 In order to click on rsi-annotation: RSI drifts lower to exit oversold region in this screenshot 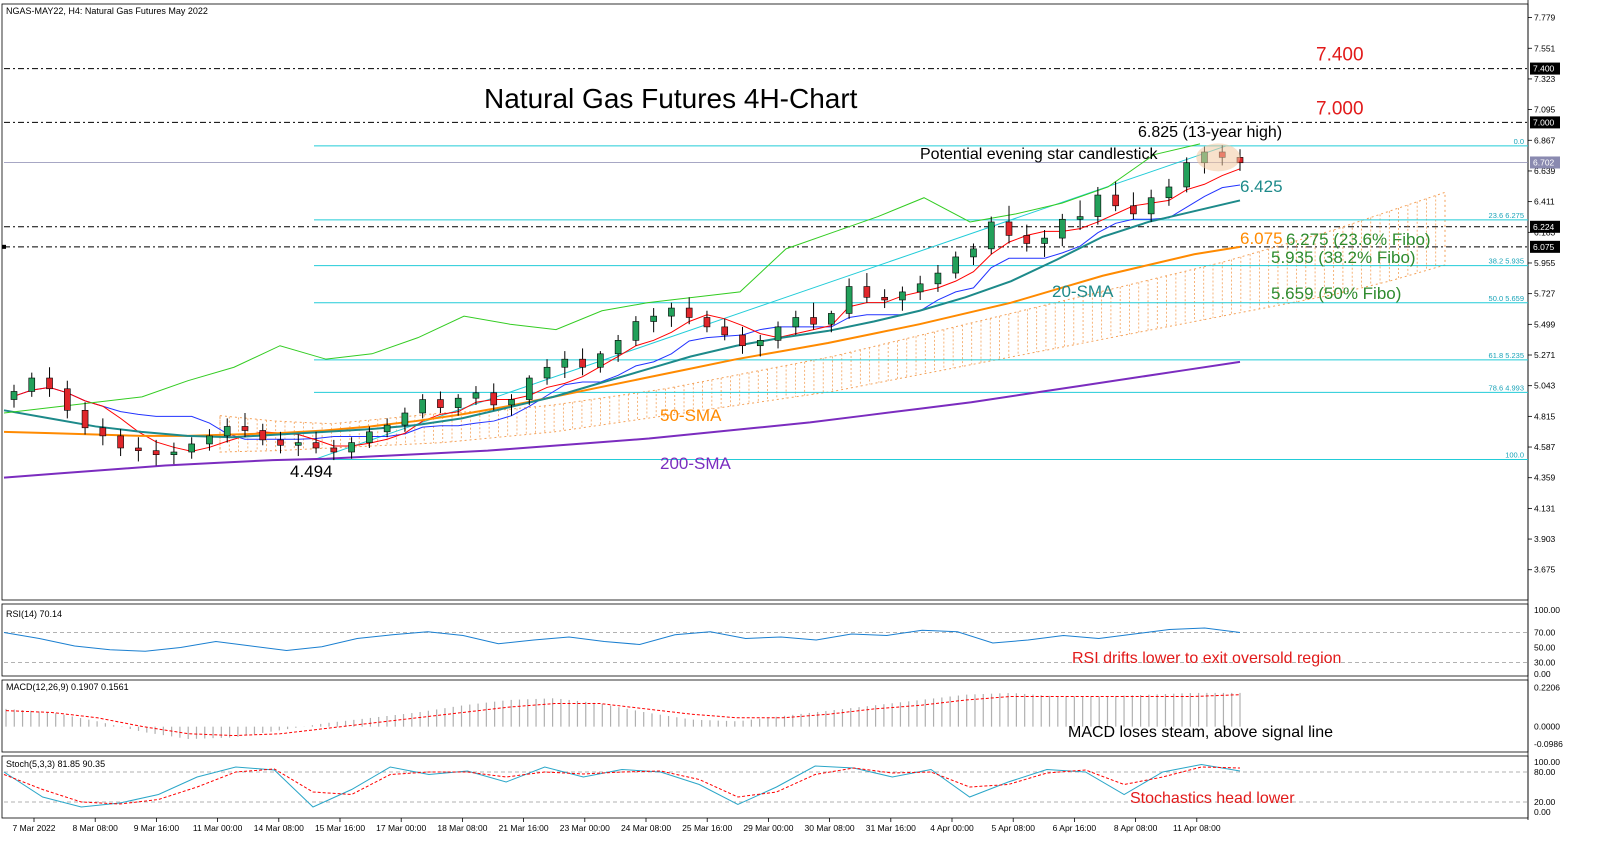, I will do `click(1206, 658)`.